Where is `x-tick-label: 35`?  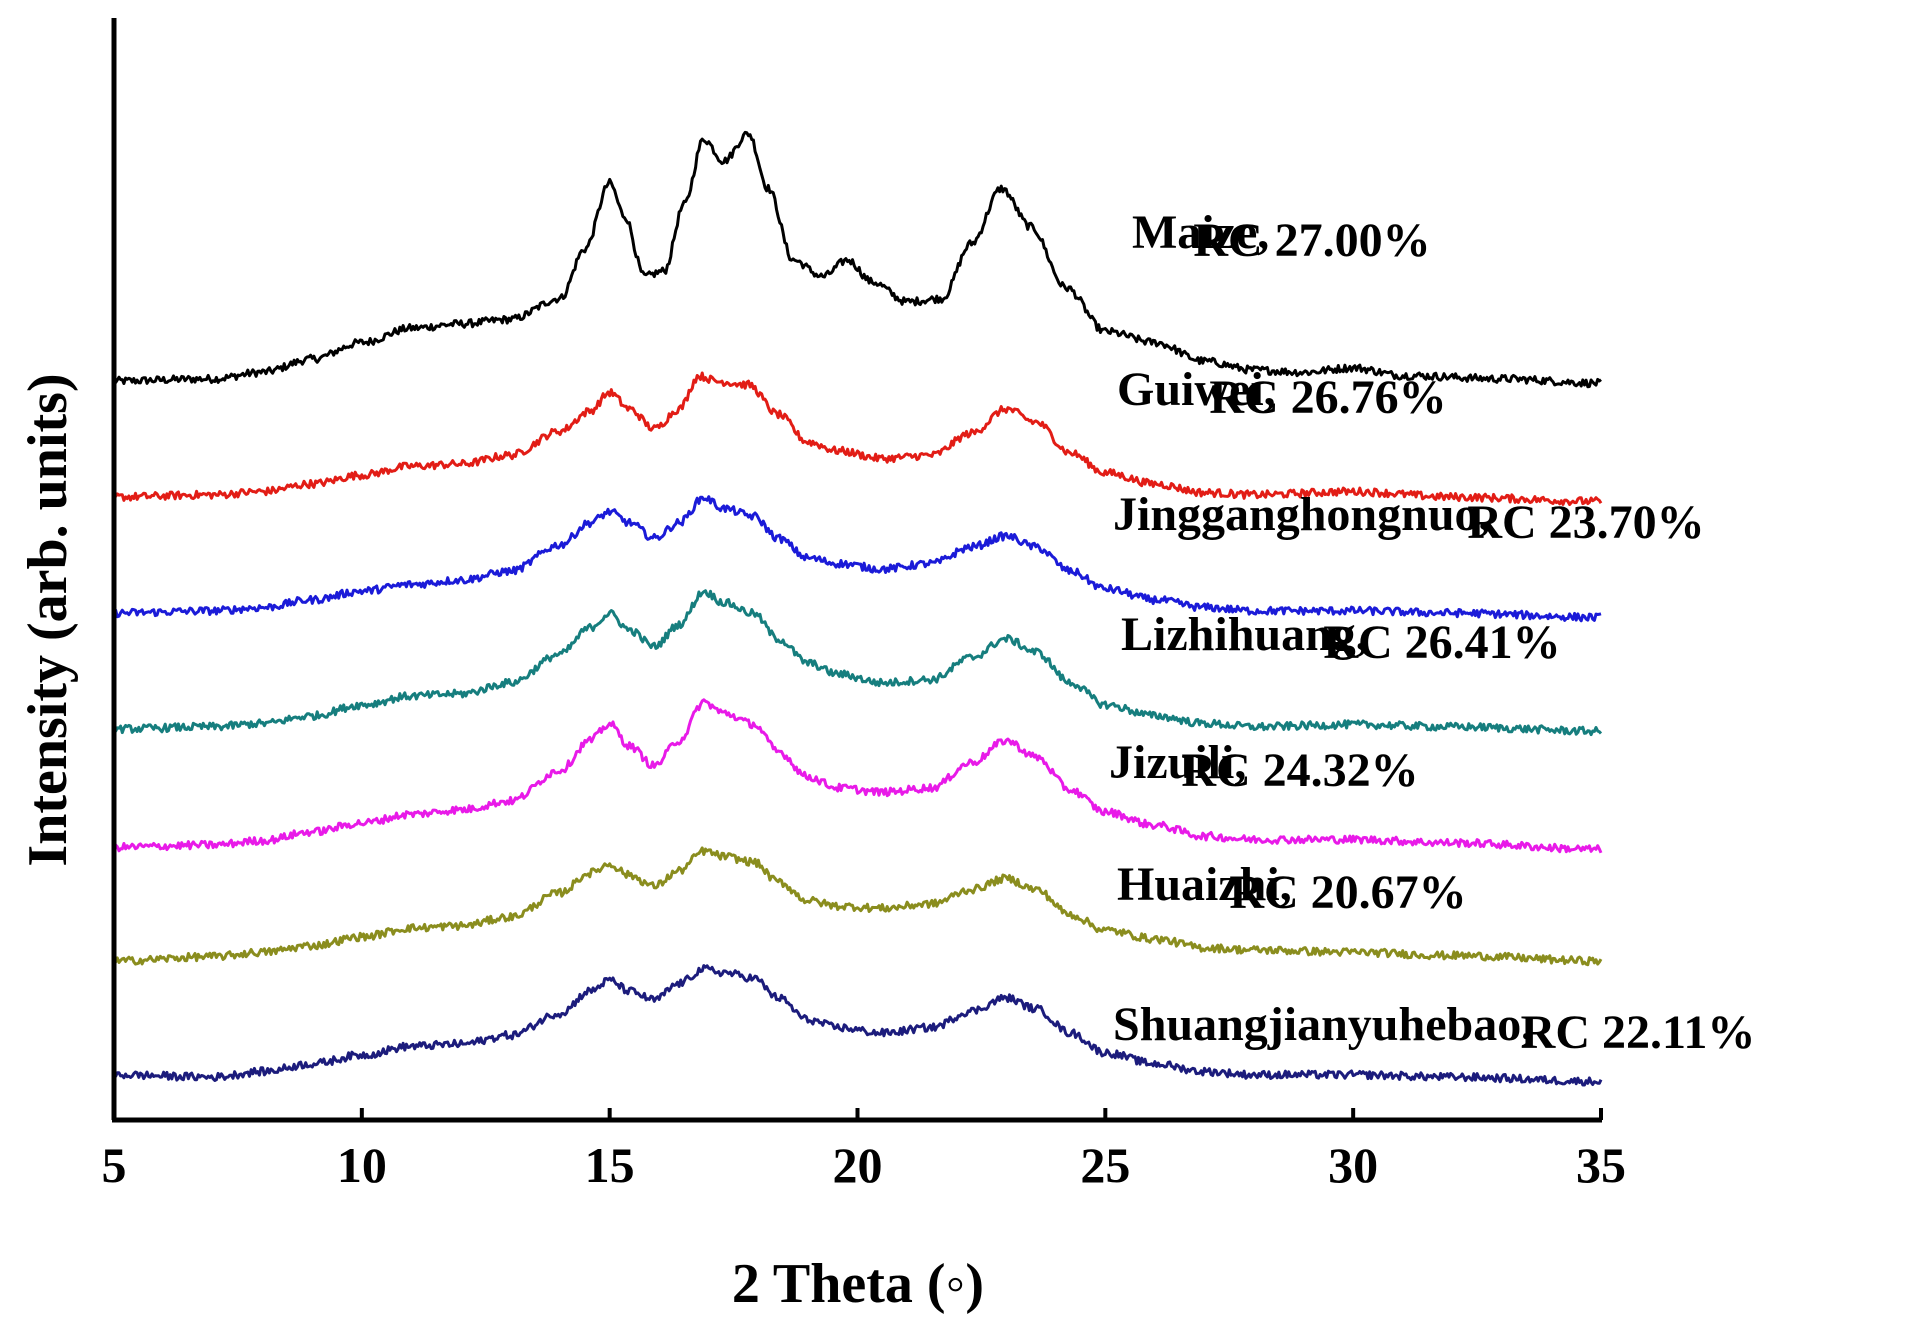 x-tick-label: 35 is located at coordinates (1601, 1165).